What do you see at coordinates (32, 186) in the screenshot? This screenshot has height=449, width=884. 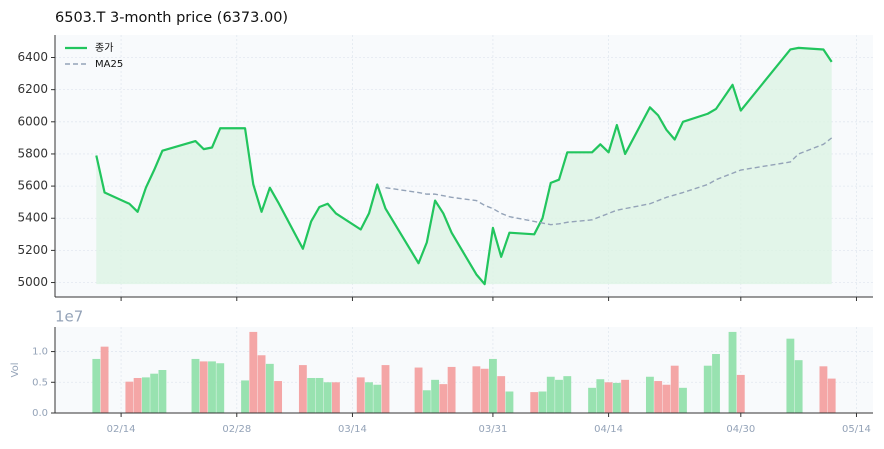 I see `y-tick-label: 5600` at bounding box center [32, 186].